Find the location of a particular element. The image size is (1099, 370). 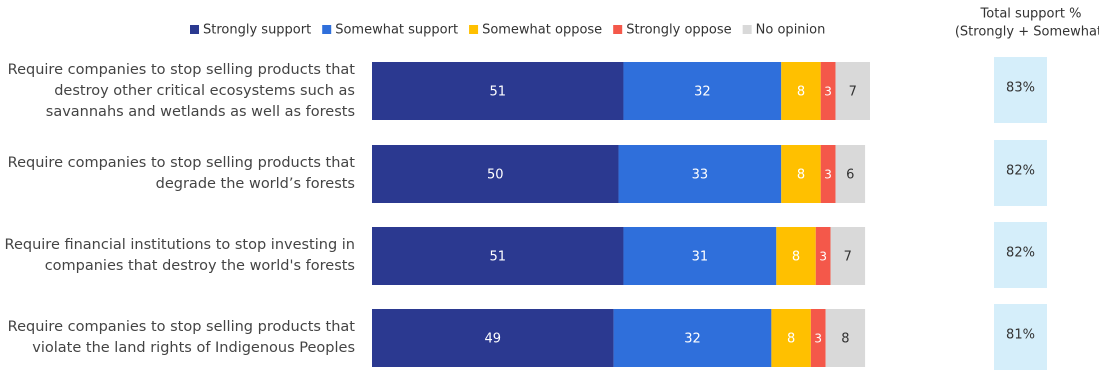

value-label: 6 is located at coordinates (850, 175).